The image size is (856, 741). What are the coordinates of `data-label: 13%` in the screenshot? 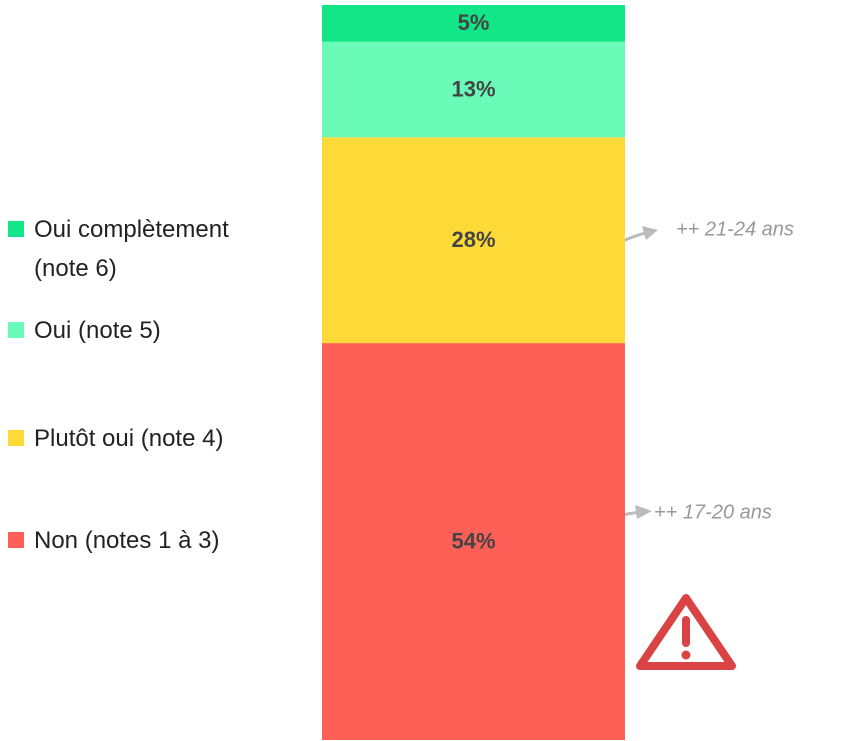 It's located at (473, 88).